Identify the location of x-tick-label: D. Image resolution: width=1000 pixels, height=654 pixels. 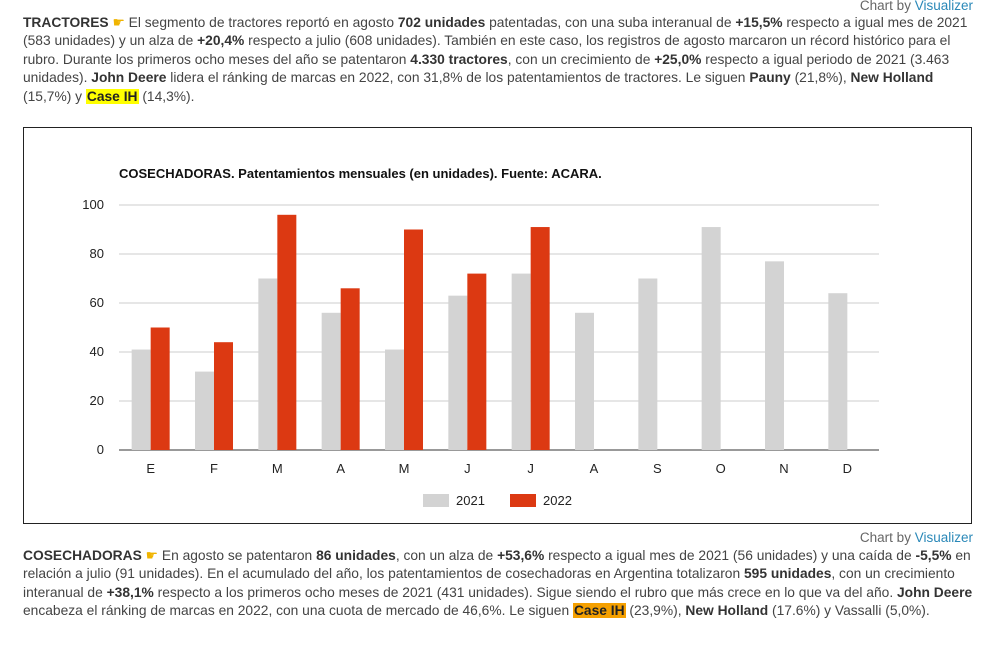
(847, 468).